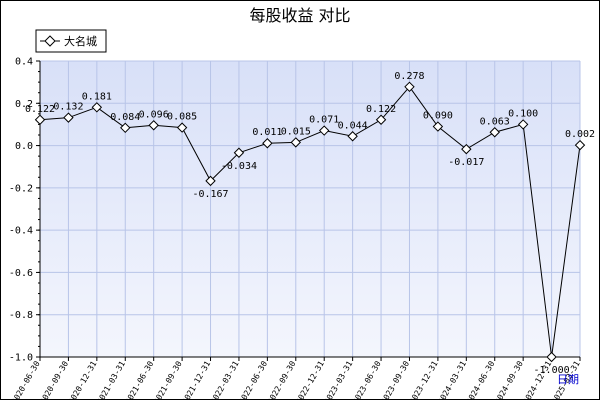 Image resolution: width=600 pixels, height=400 pixels. What do you see at coordinates (21, 358) in the screenshot?
I see `y-tick-label: -1.0` at bounding box center [21, 358].